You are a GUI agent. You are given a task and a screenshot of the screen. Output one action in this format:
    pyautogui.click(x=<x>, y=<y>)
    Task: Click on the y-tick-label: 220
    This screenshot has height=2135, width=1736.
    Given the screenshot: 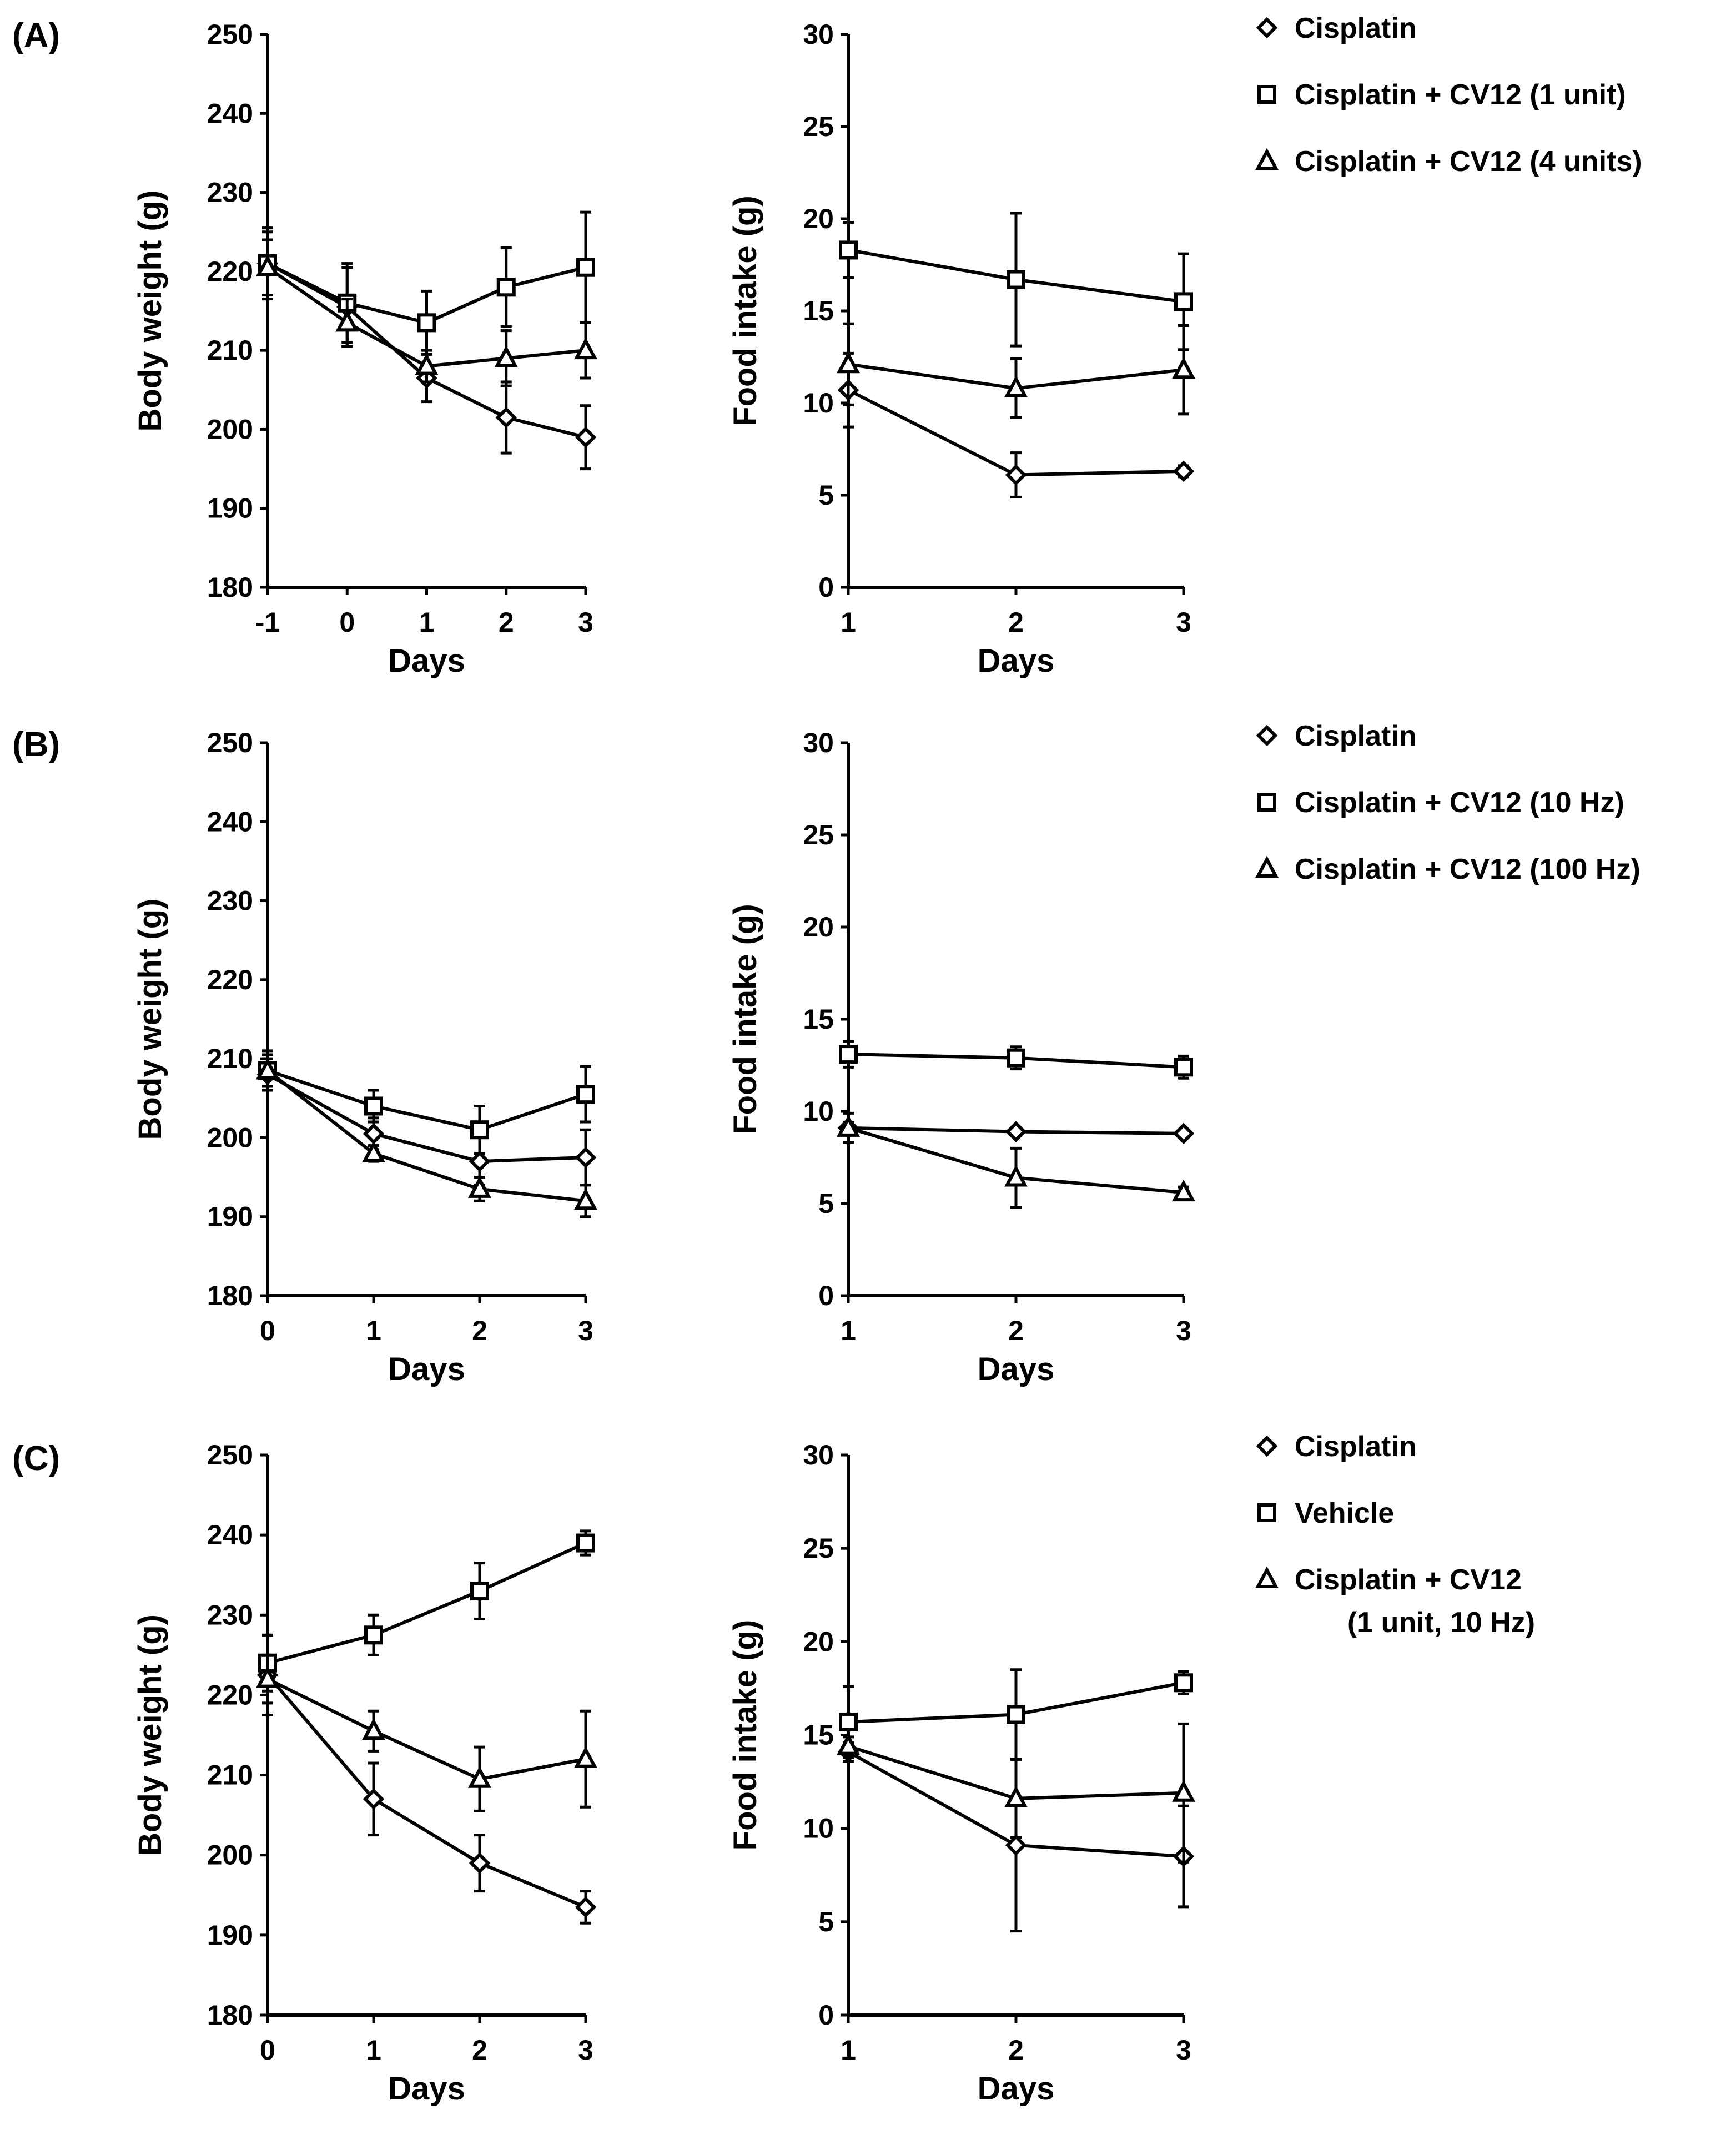 What is the action you would take?
    pyautogui.click(x=230, y=979)
    